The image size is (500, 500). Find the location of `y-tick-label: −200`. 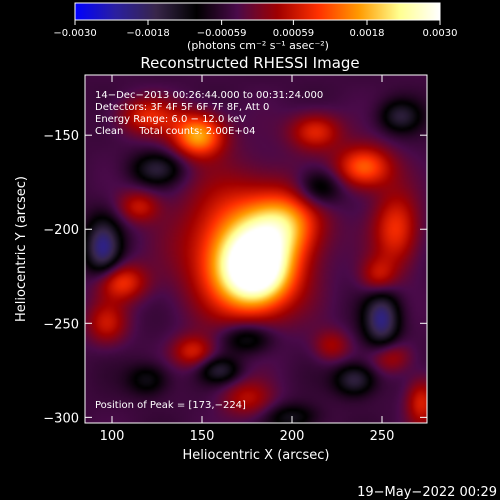

y-tick-label: −200 is located at coordinates (61, 230).